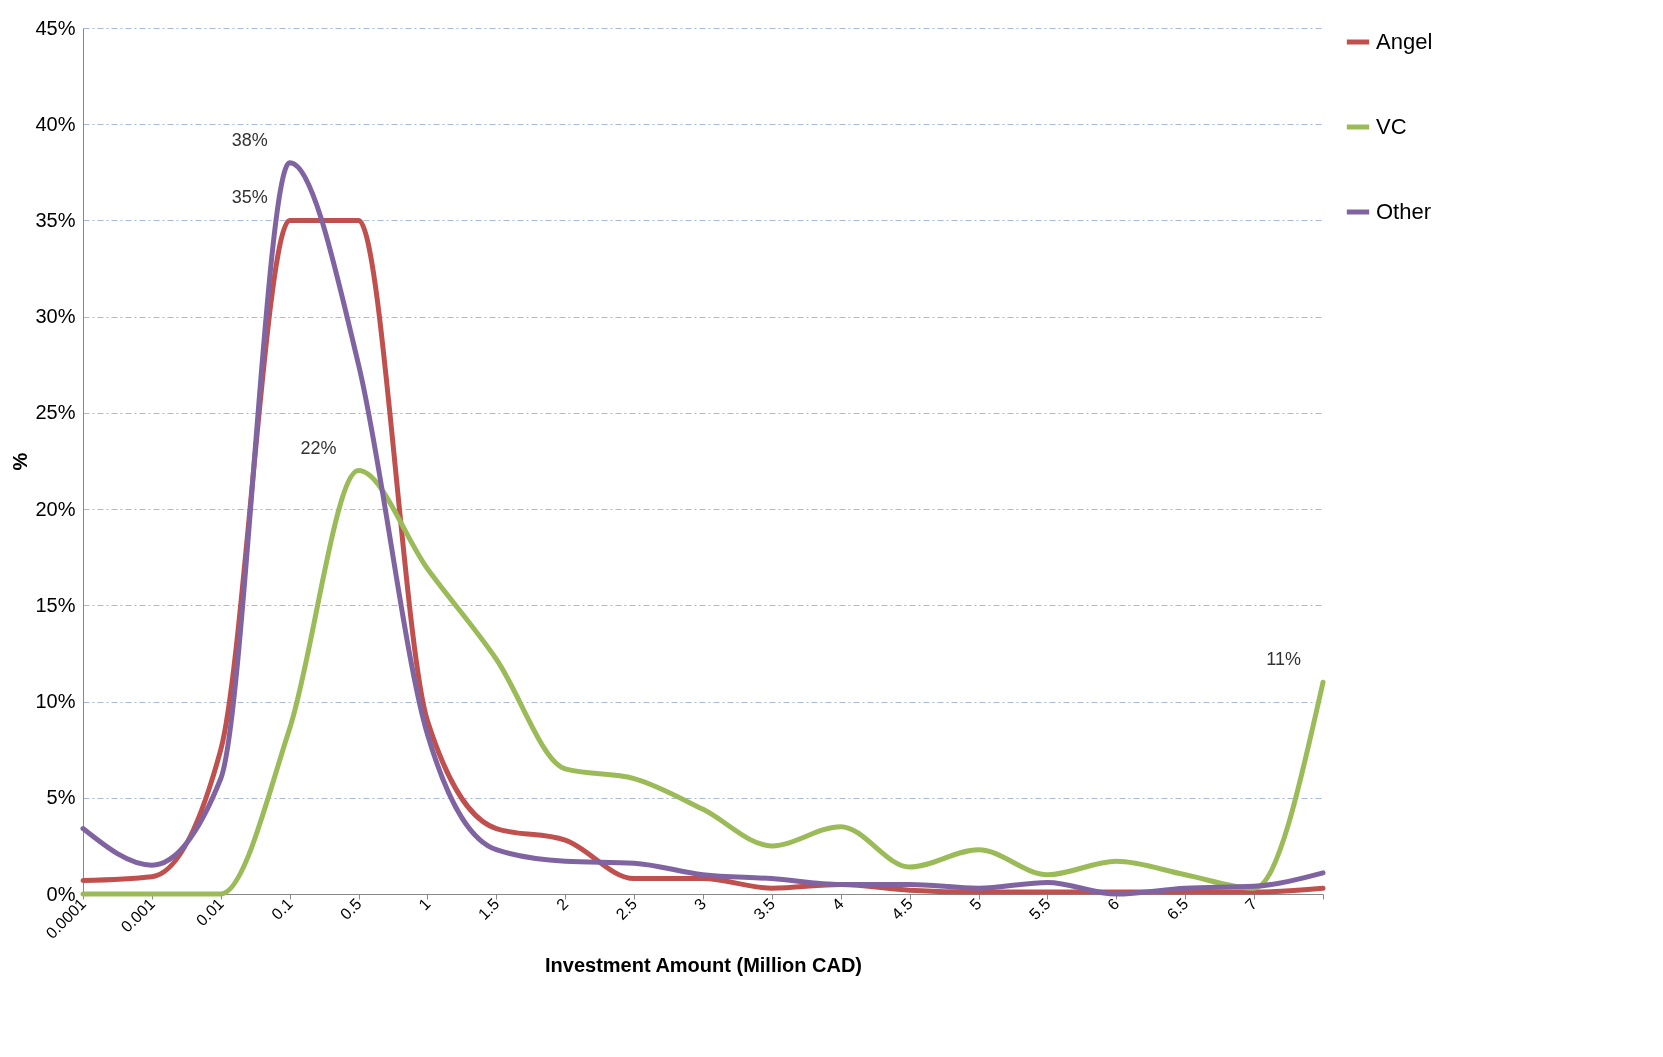 The image size is (1663, 1057). Describe the element at coordinates (55, 412) in the screenshot. I see `y-tick-label: 25%` at that location.